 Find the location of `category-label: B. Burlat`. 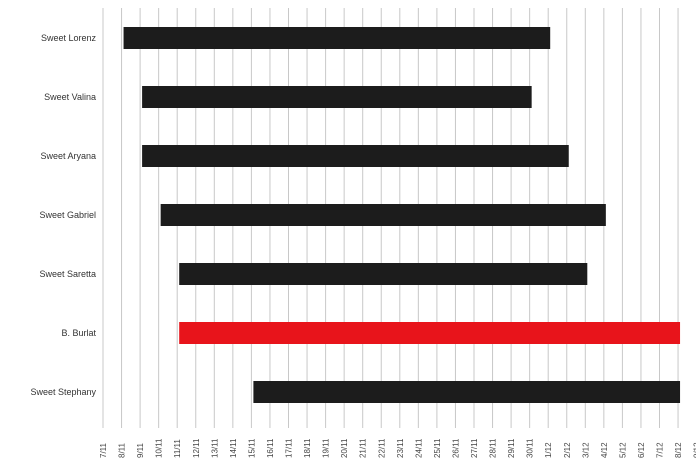

category-label: B. Burlat is located at coordinates (78, 333).